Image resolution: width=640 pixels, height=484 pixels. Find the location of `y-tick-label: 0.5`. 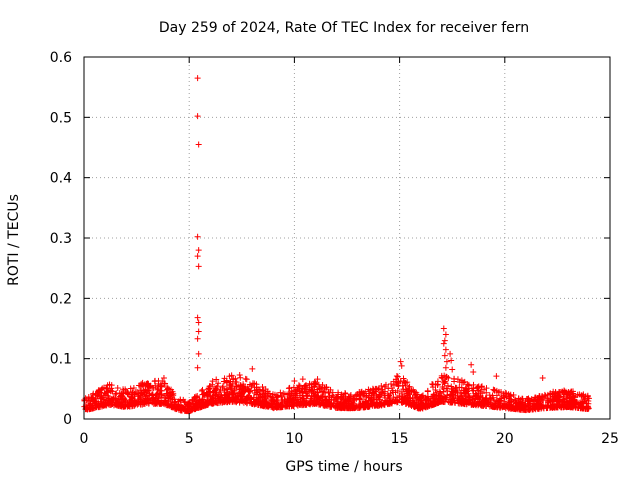

y-tick-label: 0.5 is located at coordinates (61, 118).